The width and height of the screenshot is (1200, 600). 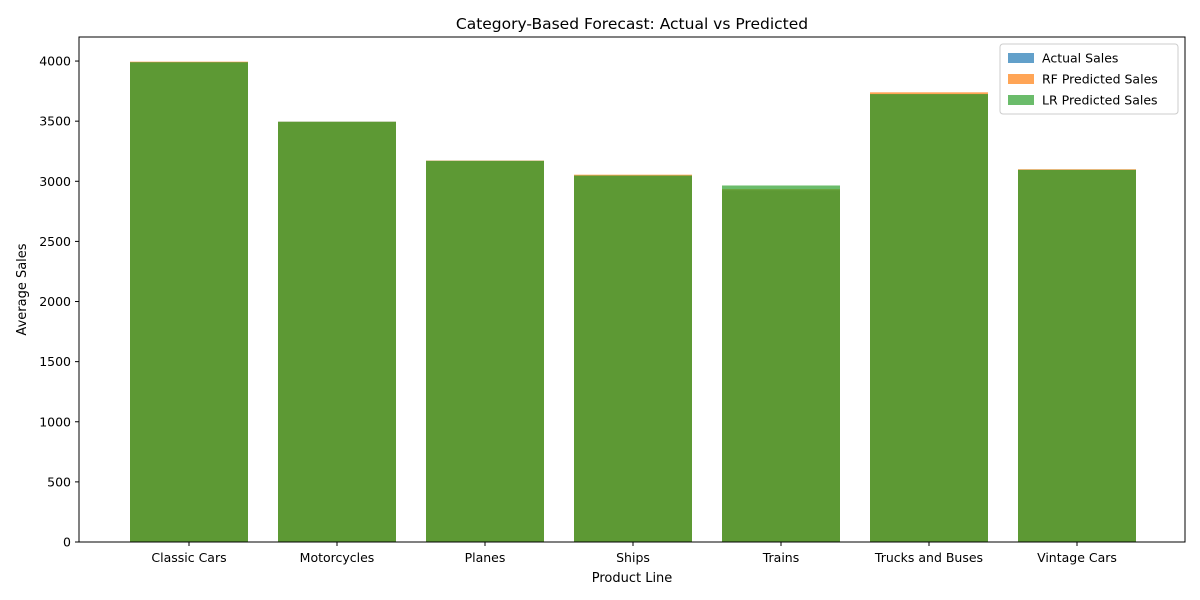 What do you see at coordinates (337, 332) in the screenshot?
I see `bar-lr-predicted-sales-motorcycles` at bounding box center [337, 332].